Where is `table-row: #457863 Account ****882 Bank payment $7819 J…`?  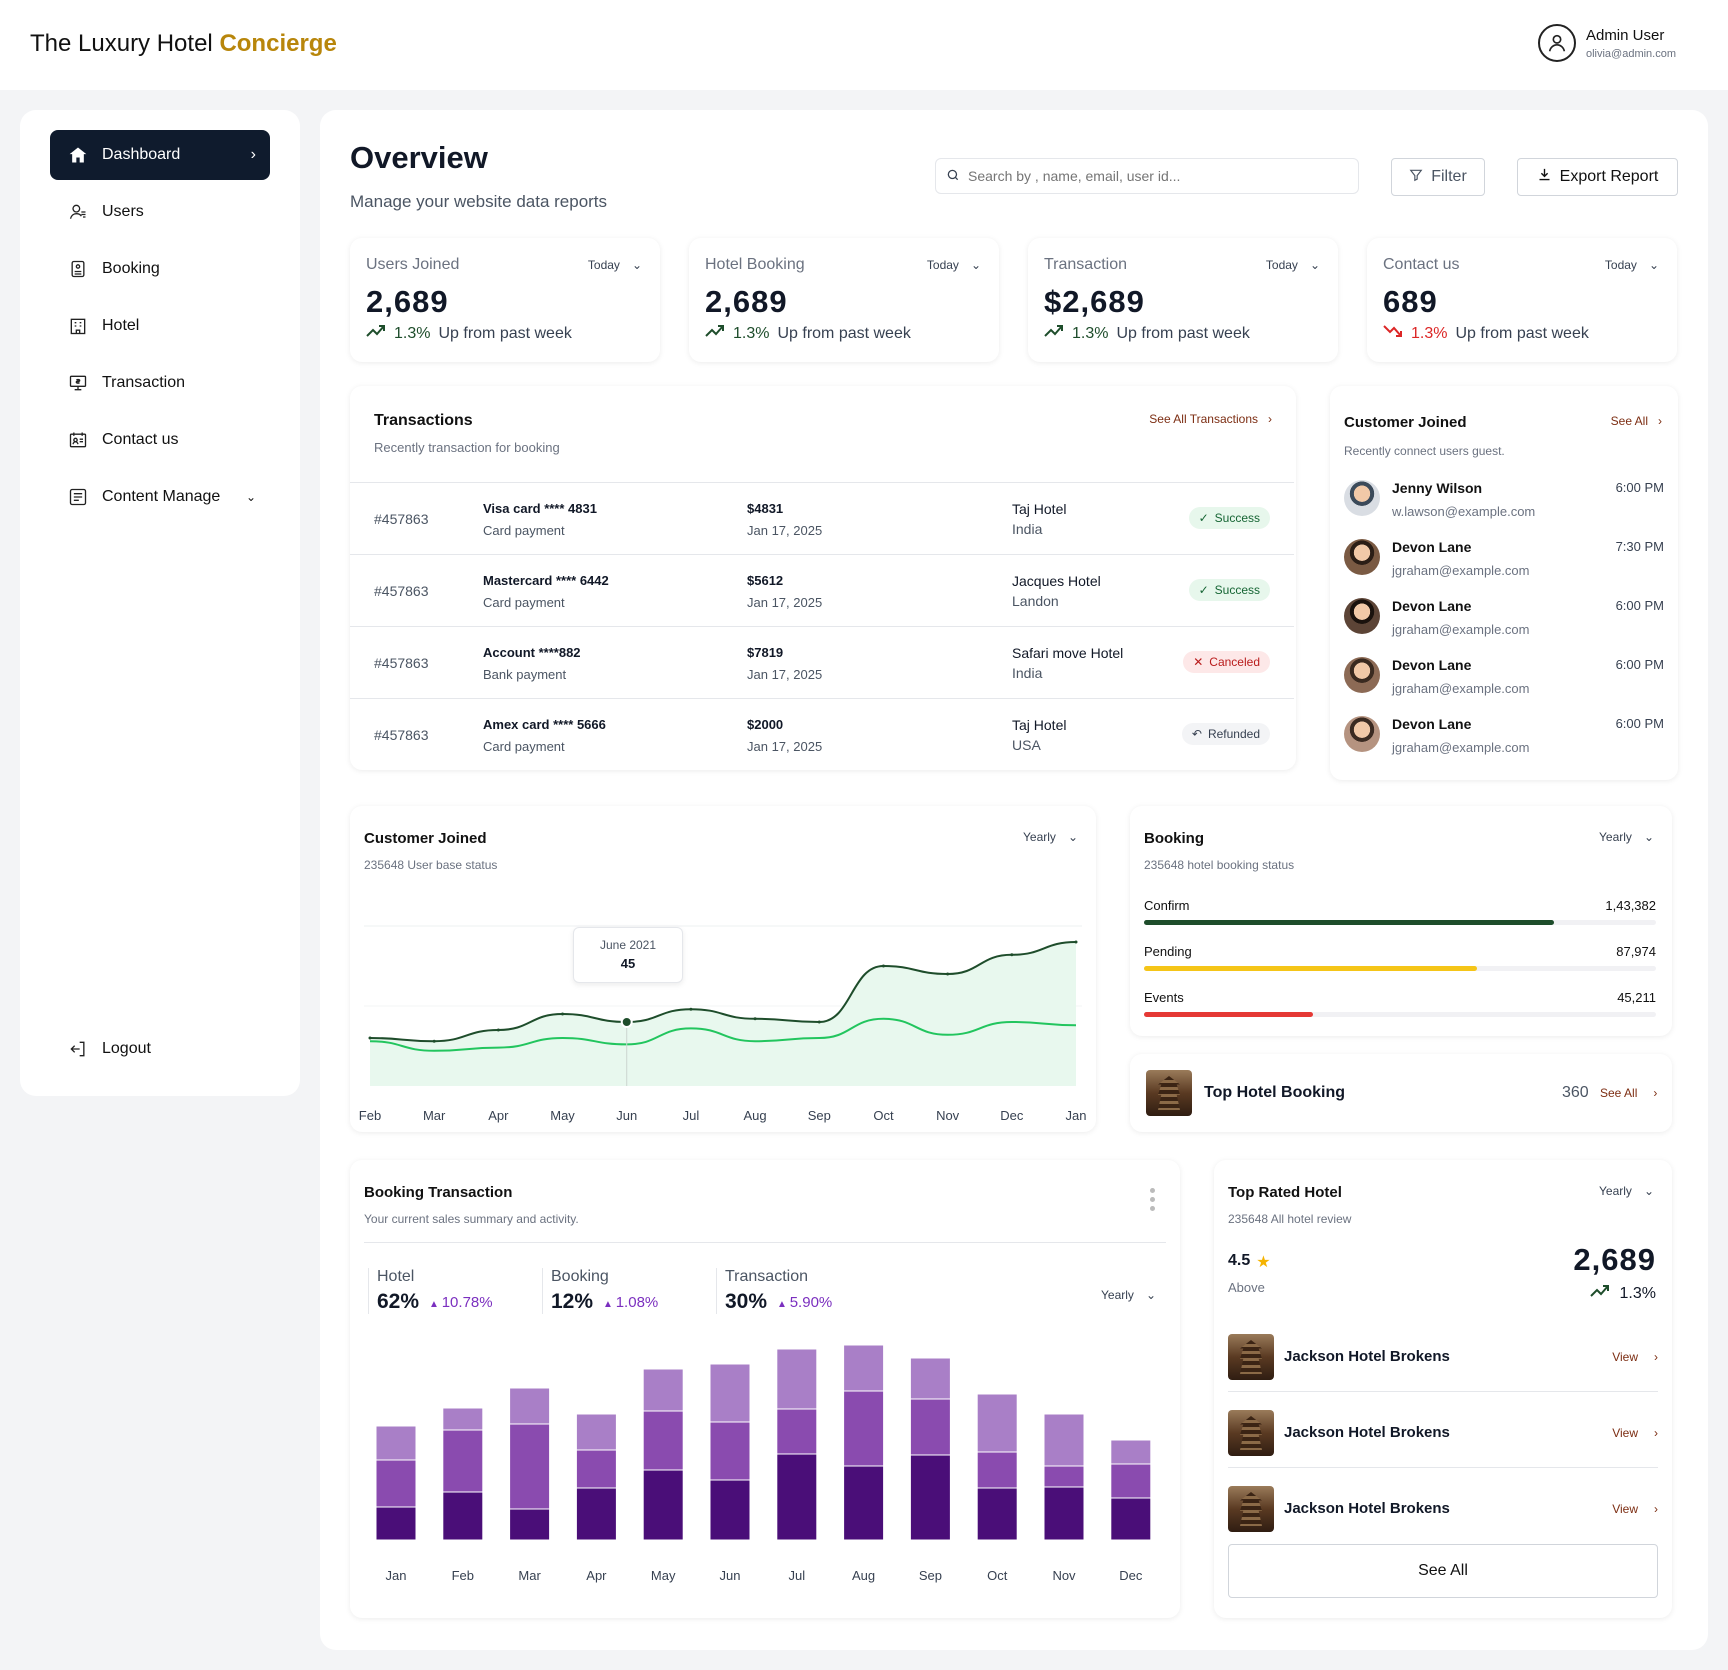
table-row: #457863 Account ****882 Bank payment $7819 J… is located at coordinates (822, 662).